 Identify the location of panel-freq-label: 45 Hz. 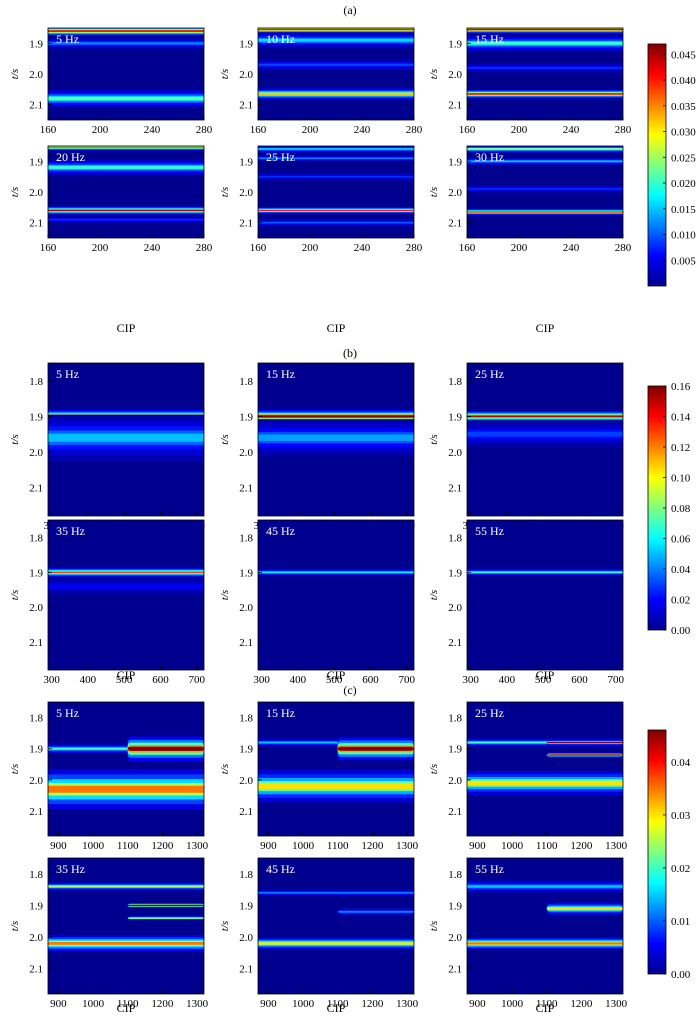
(280, 531).